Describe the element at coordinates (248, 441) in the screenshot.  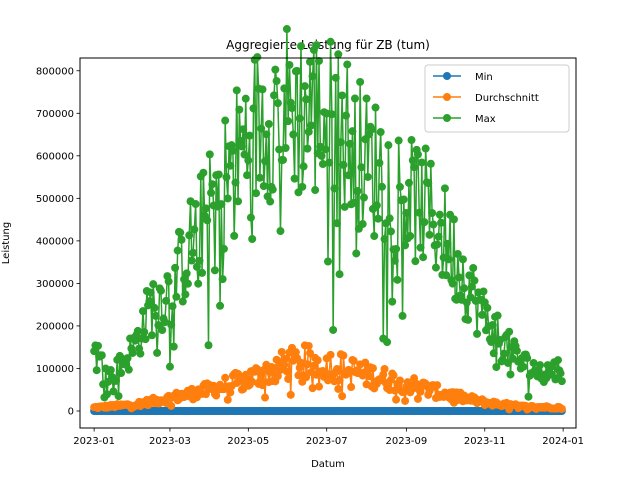
I see `x-tick-label: 2023-05` at that location.